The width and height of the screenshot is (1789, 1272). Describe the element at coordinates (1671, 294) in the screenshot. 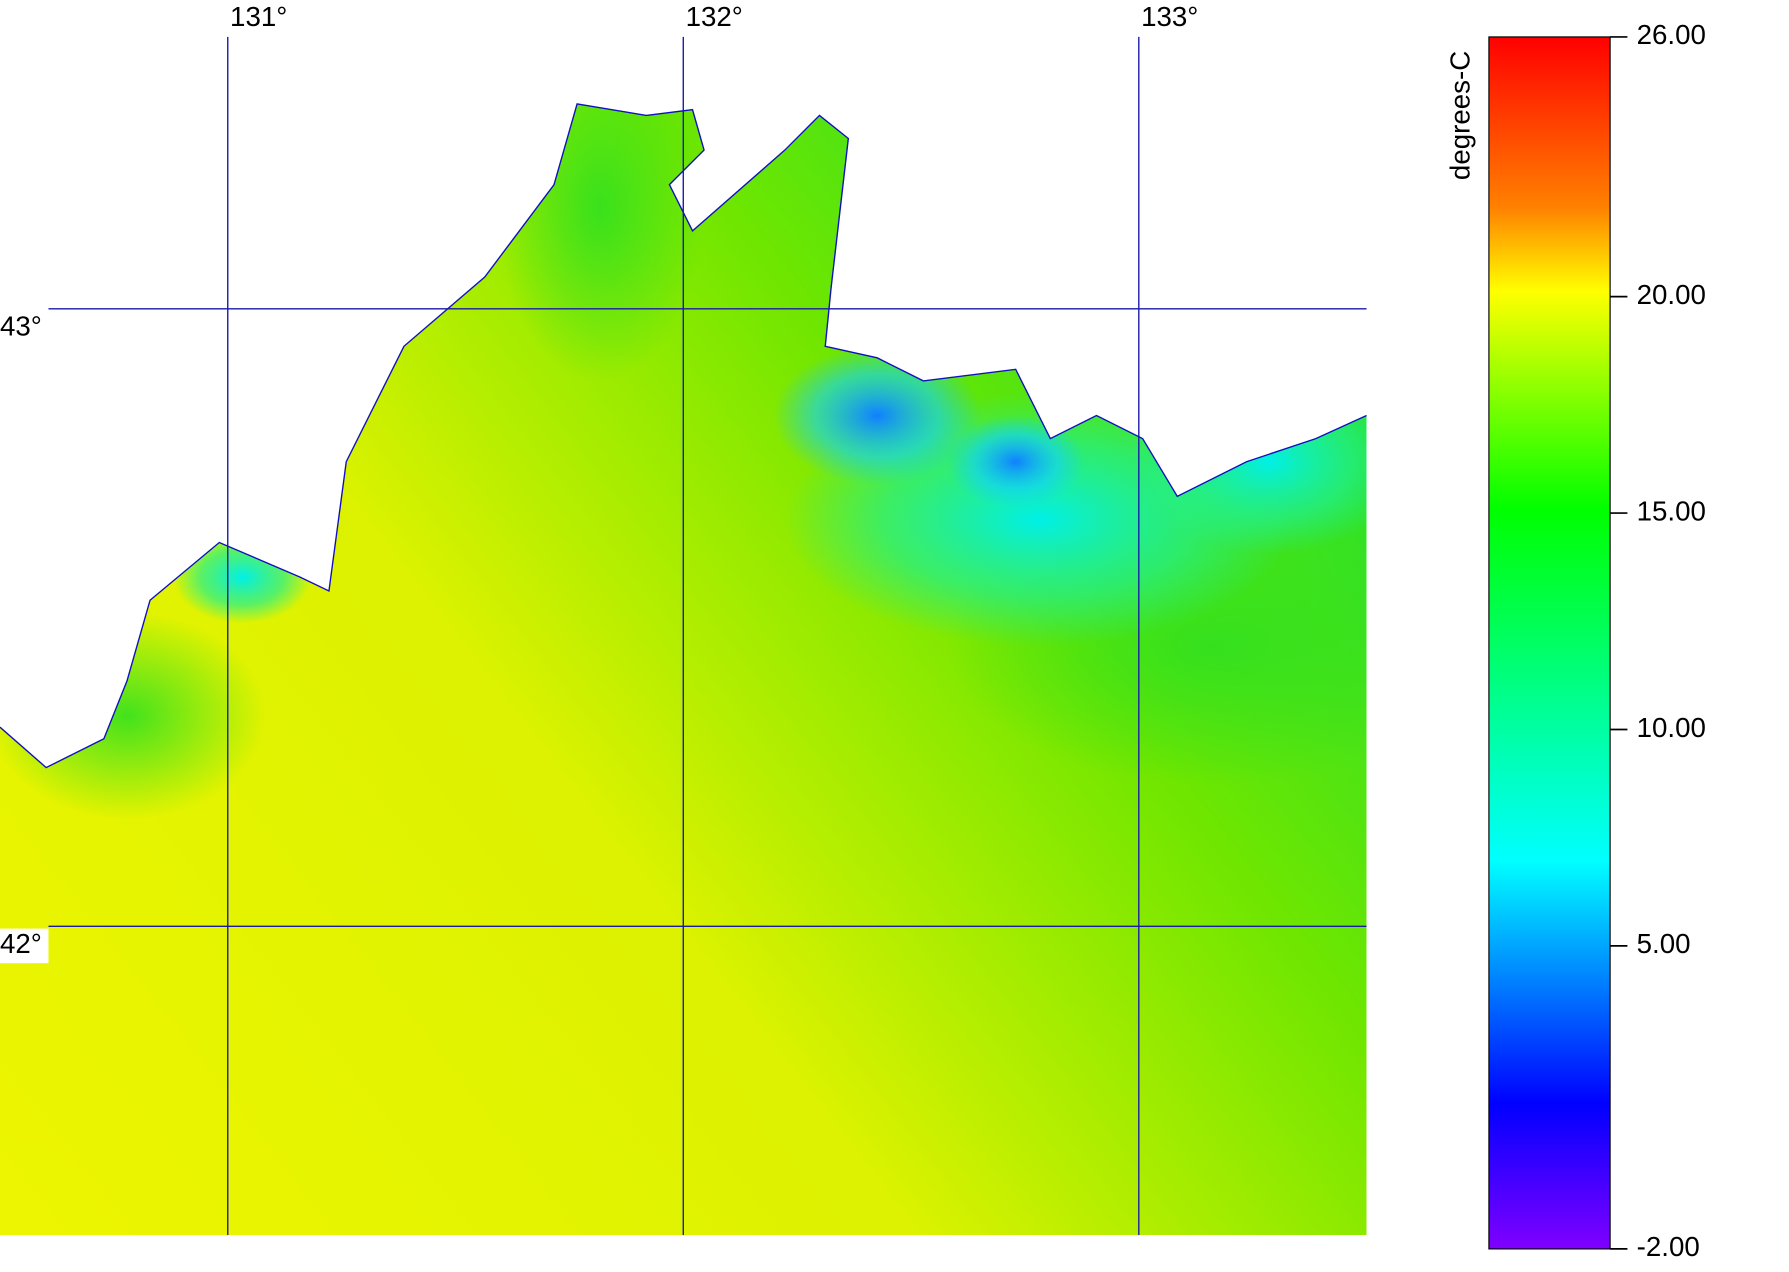

I see `colorbar-tick-label: 20.00` at that location.